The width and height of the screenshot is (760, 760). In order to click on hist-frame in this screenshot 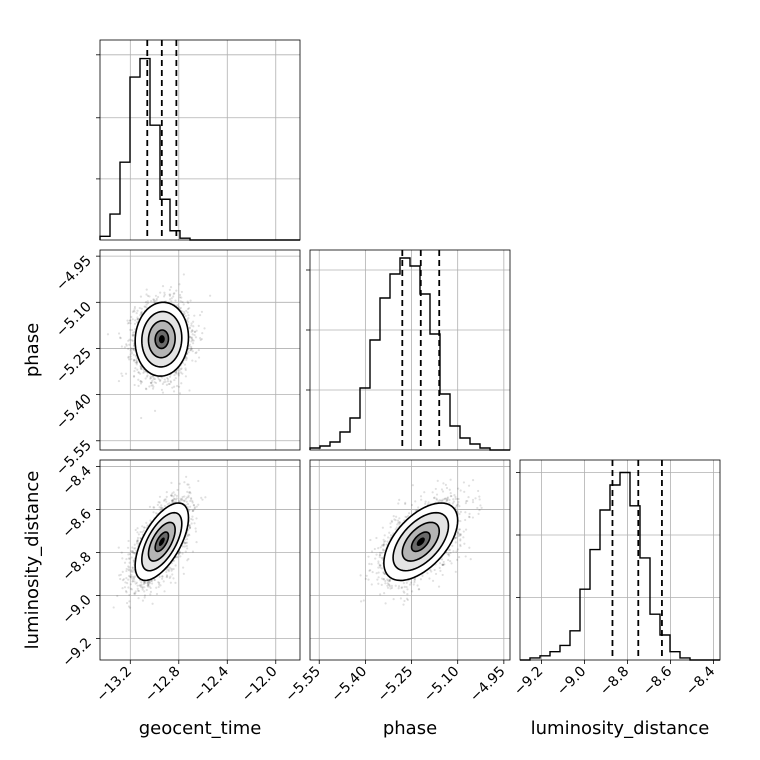, I will do `click(620, 560)`.